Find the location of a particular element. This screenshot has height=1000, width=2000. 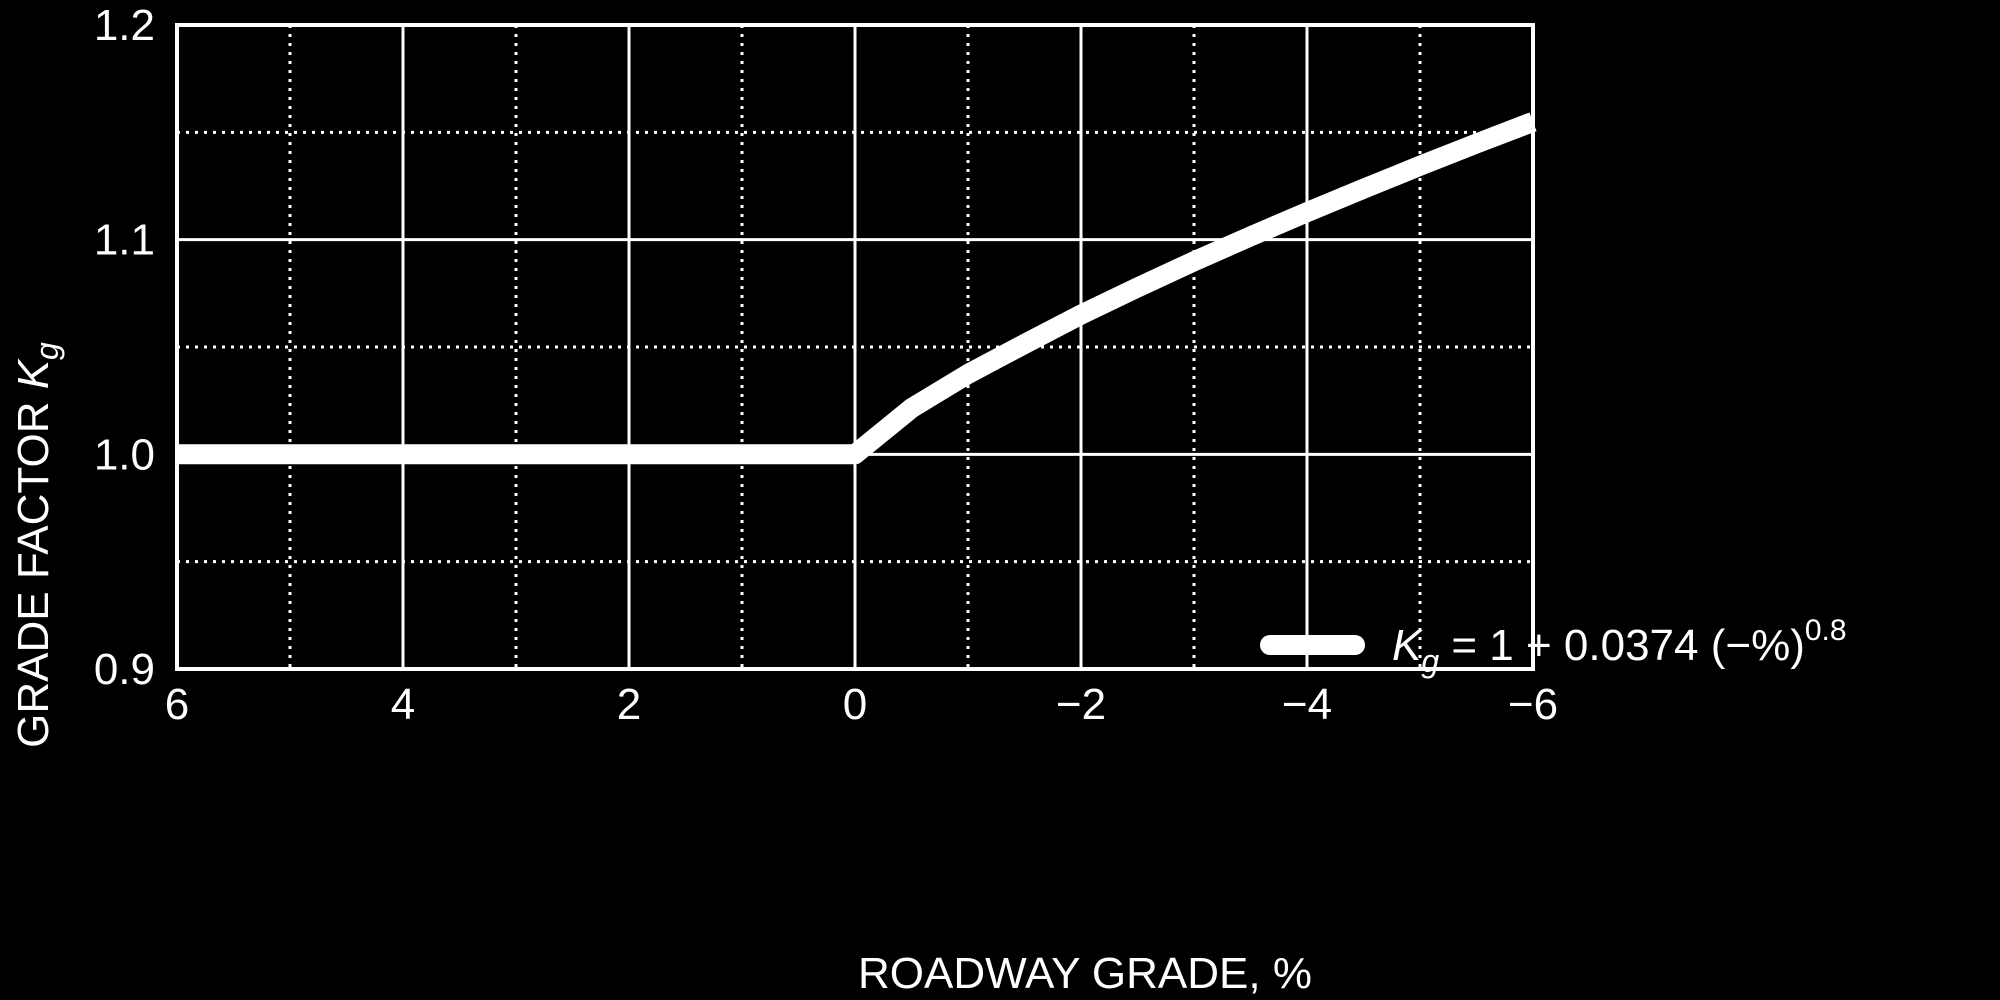

x-tick-label-5: −4 is located at coordinates (1307, 704).